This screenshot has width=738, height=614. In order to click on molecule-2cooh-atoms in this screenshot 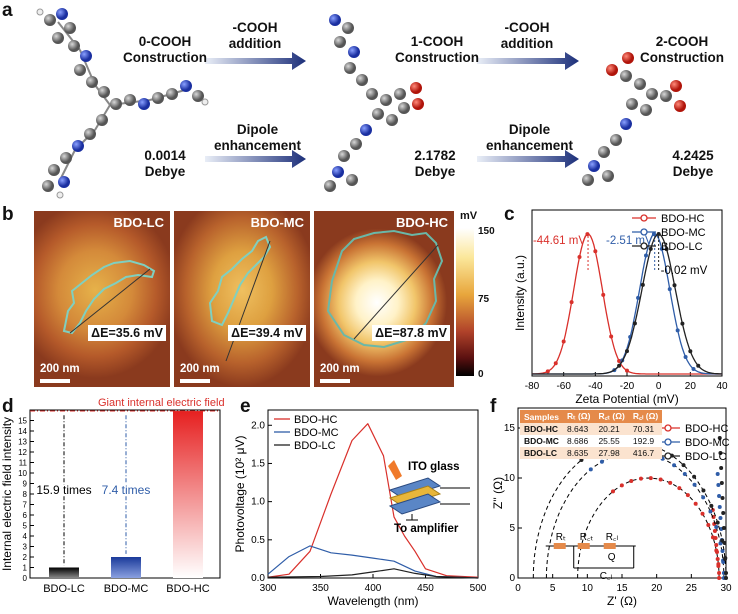, I will do `click(634, 119)`.